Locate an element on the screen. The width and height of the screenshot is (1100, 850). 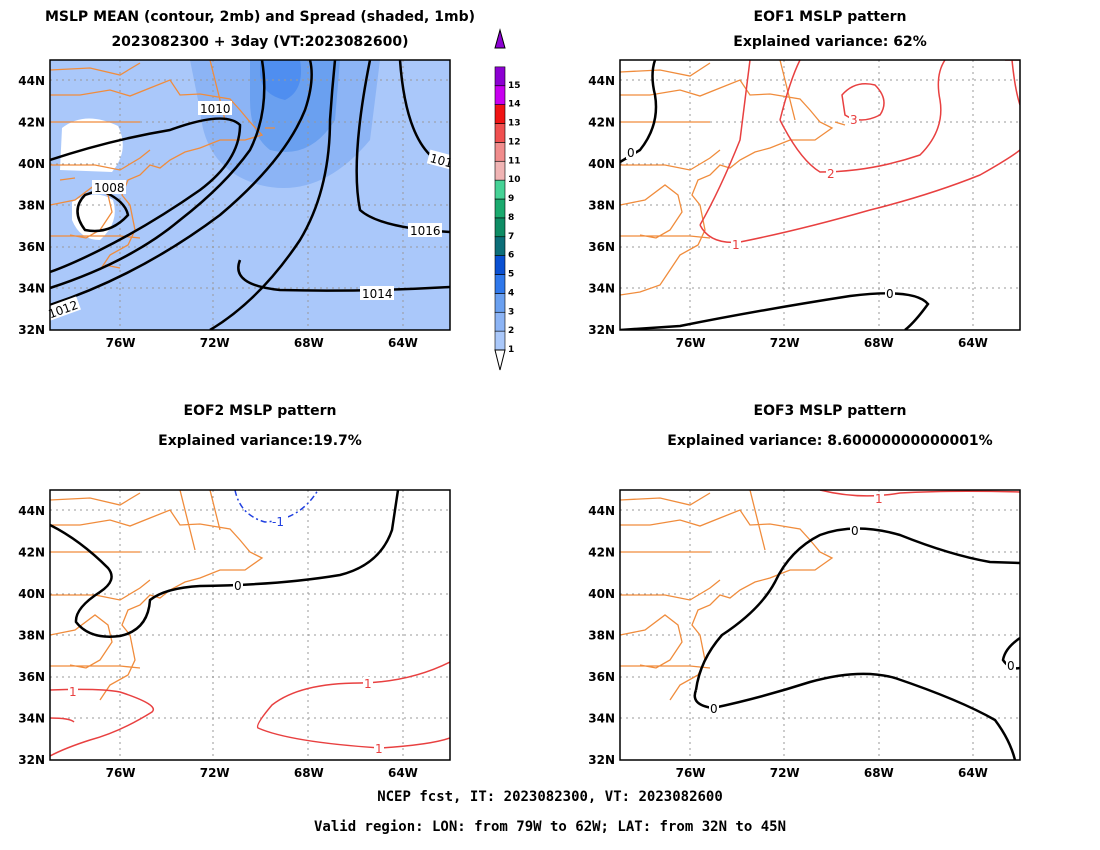
colorbar-label: 14 is located at coordinates (514, 105).